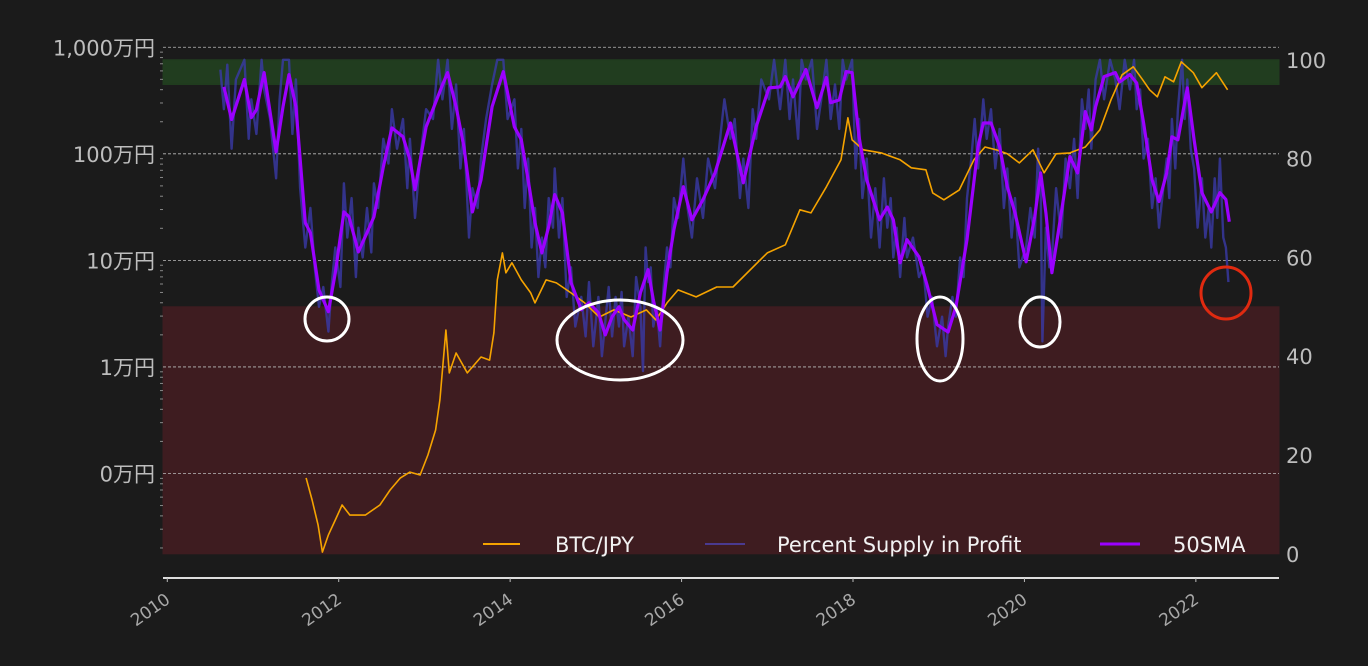 The height and width of the screenshot is (666, 1368). I want to click on left-tick-label: 1万円, so click(127, 368).